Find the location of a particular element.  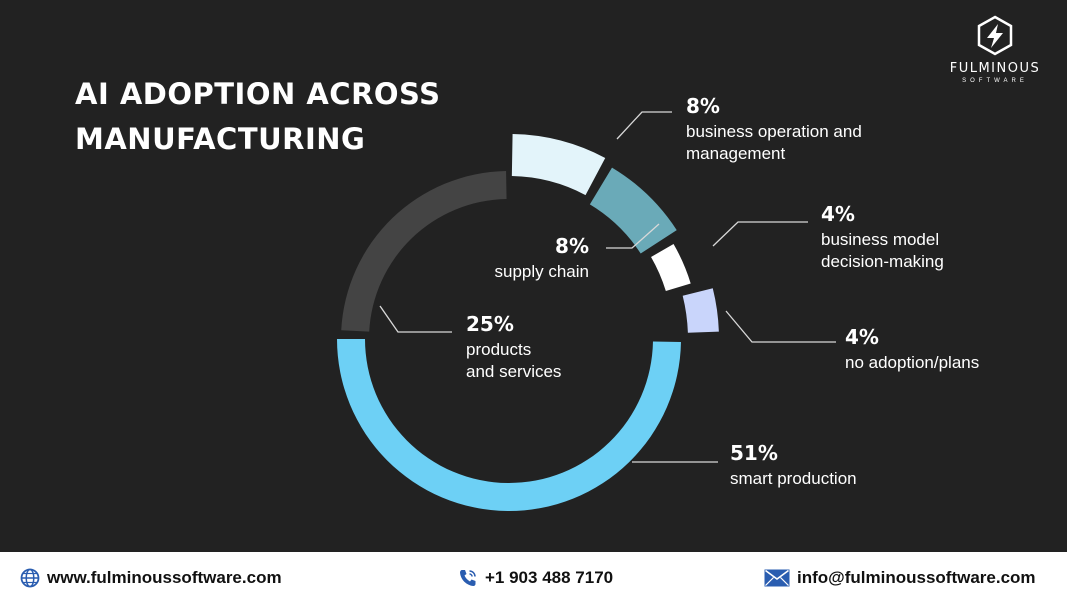

phone-icon is located at coordinates (468, 578).